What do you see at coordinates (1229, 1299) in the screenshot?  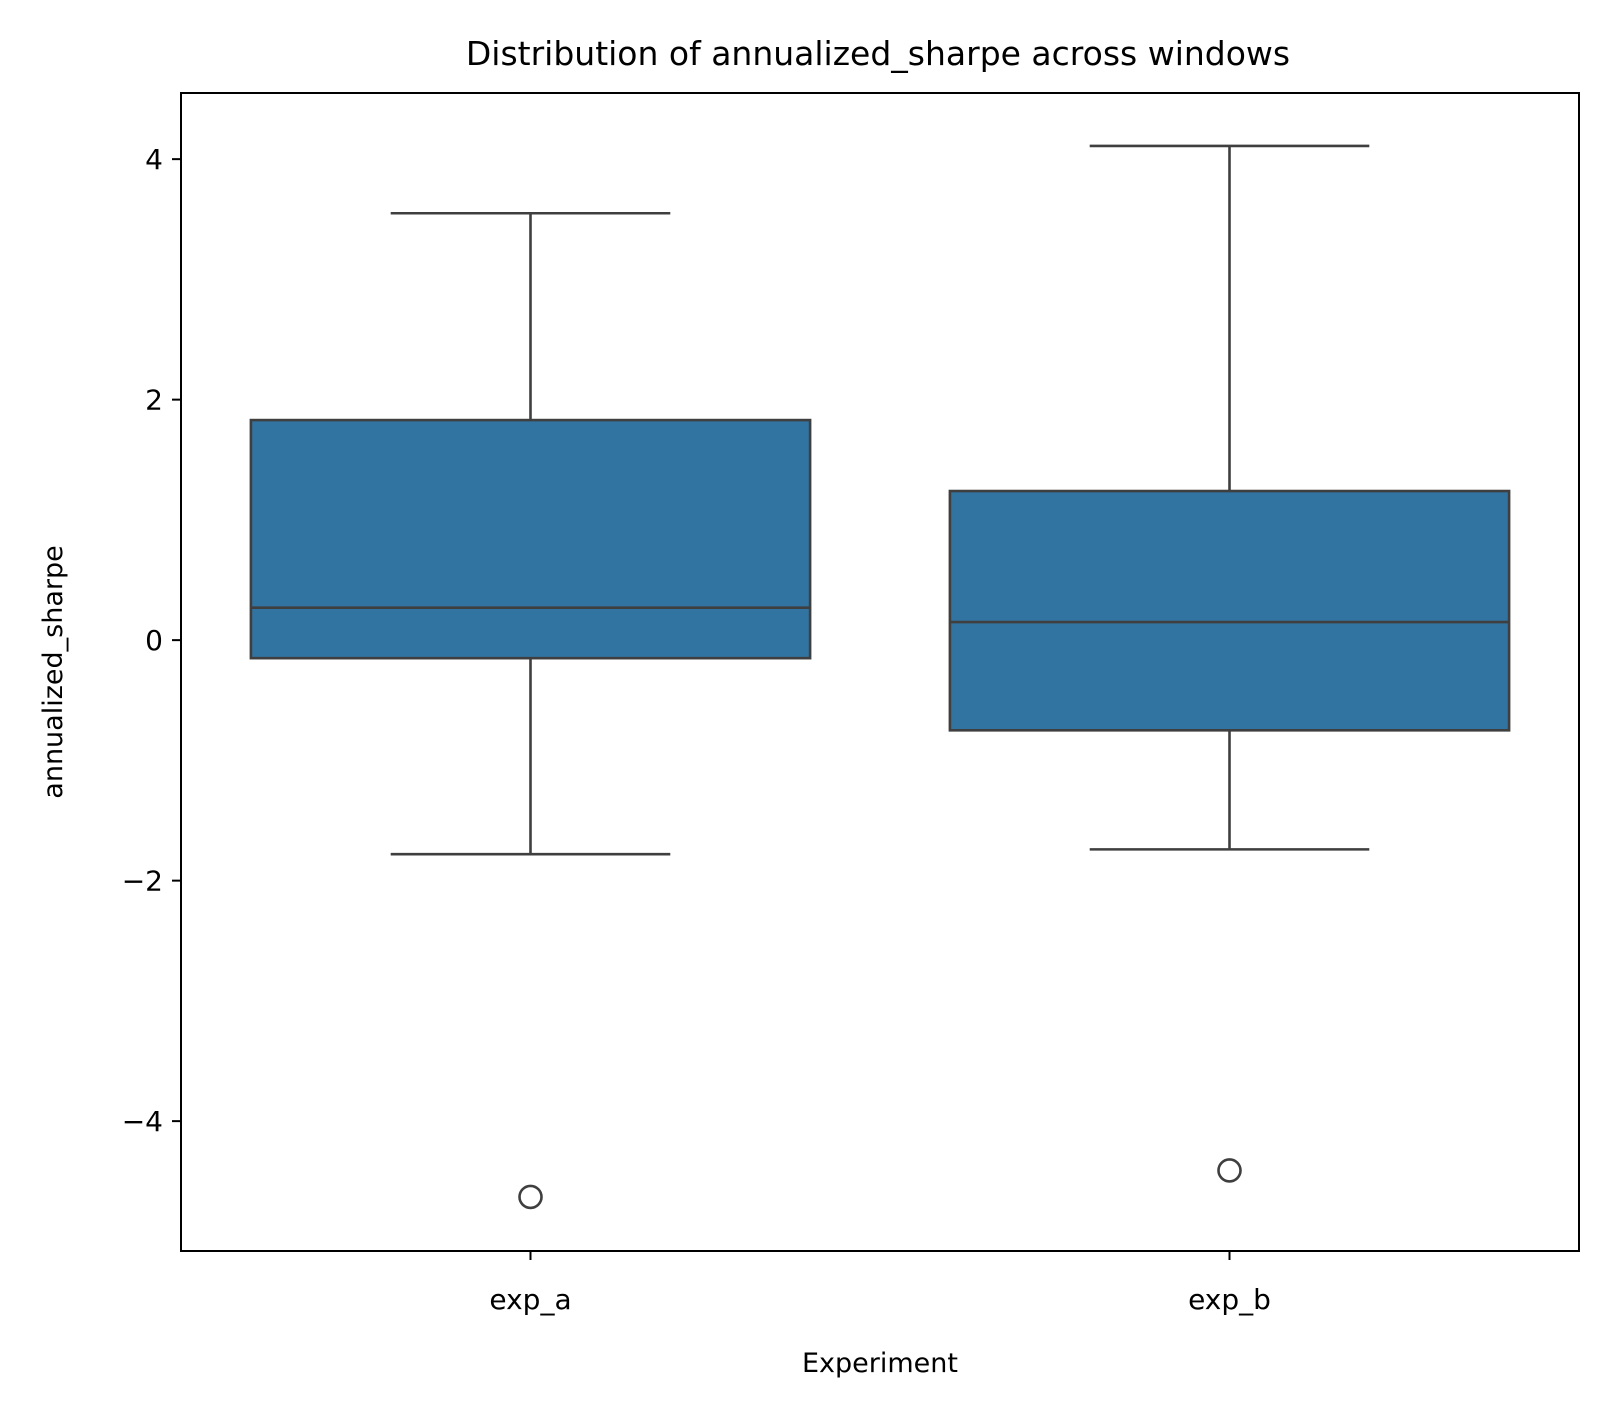 I see `x-tick-label: exp_b` at bounding box center [1229, 1299].